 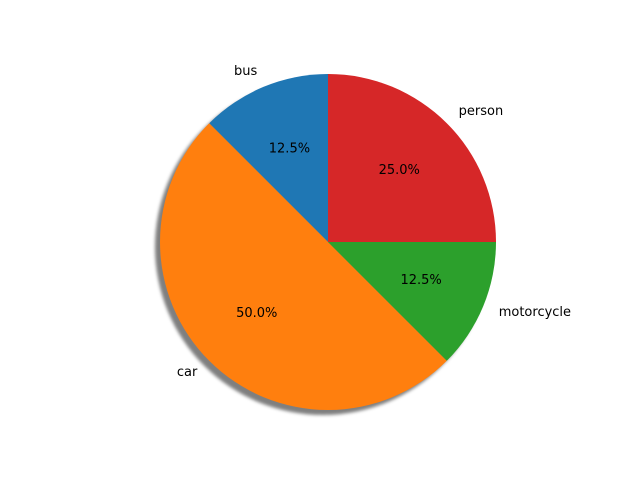 What do you see at coordinates (289, 148) in the screenshot?
I see `slice-percent-bus: 12.5%` at bounding box center [289, 148].